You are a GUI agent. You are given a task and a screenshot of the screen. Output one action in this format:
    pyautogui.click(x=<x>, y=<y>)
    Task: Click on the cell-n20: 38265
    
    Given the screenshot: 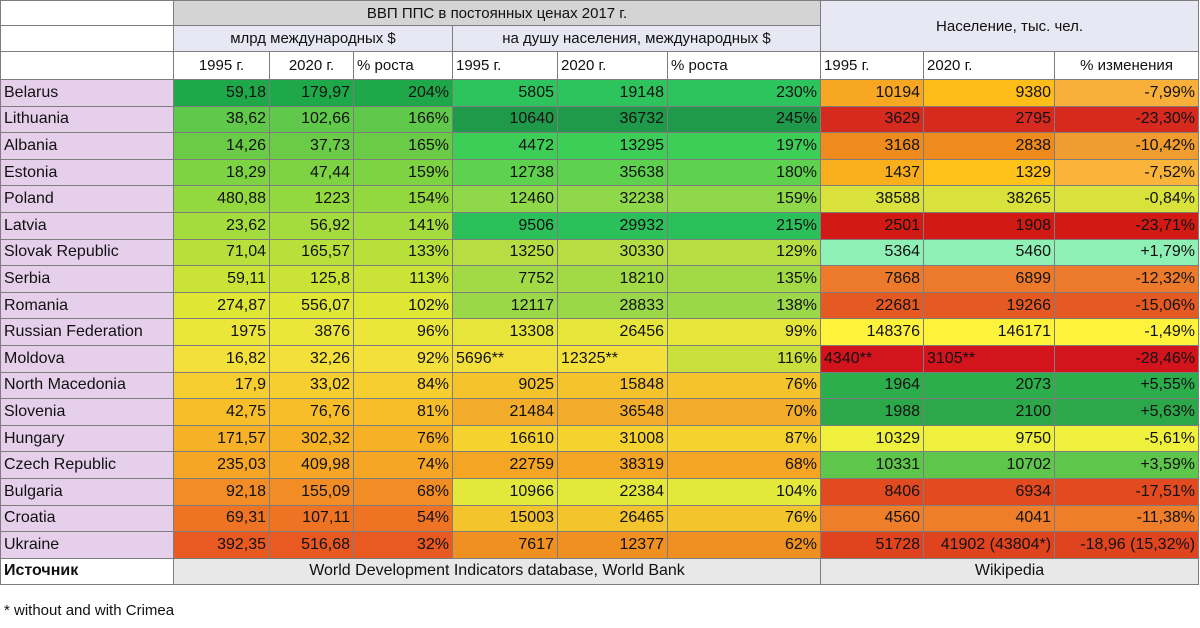 What is the action you would take?
    pyautogui.click(x=989, y=199)
    